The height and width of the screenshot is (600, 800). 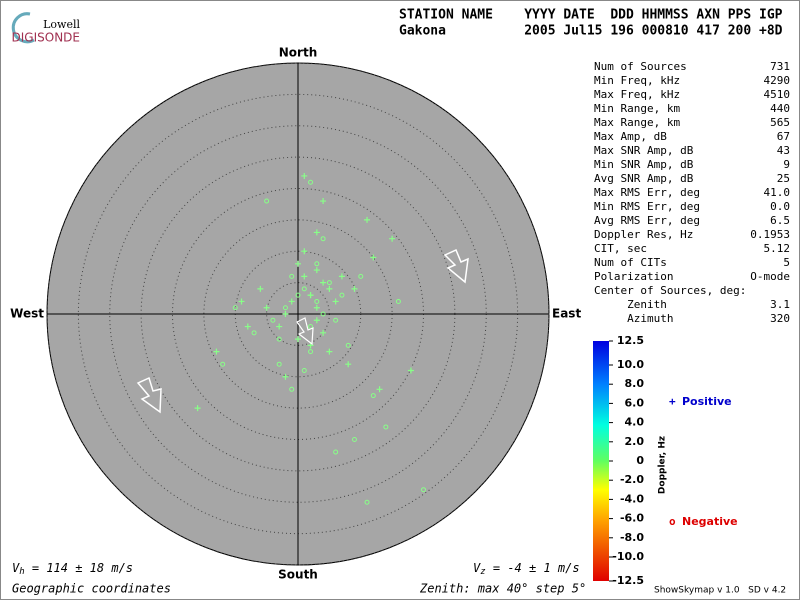 I want to click on stat-label: Max Range, km, so click(x=637, y=122).